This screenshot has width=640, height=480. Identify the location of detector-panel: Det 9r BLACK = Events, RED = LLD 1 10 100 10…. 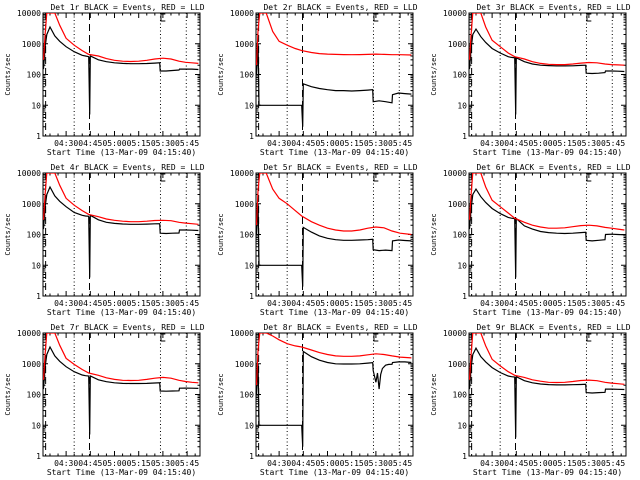
(532, 400).